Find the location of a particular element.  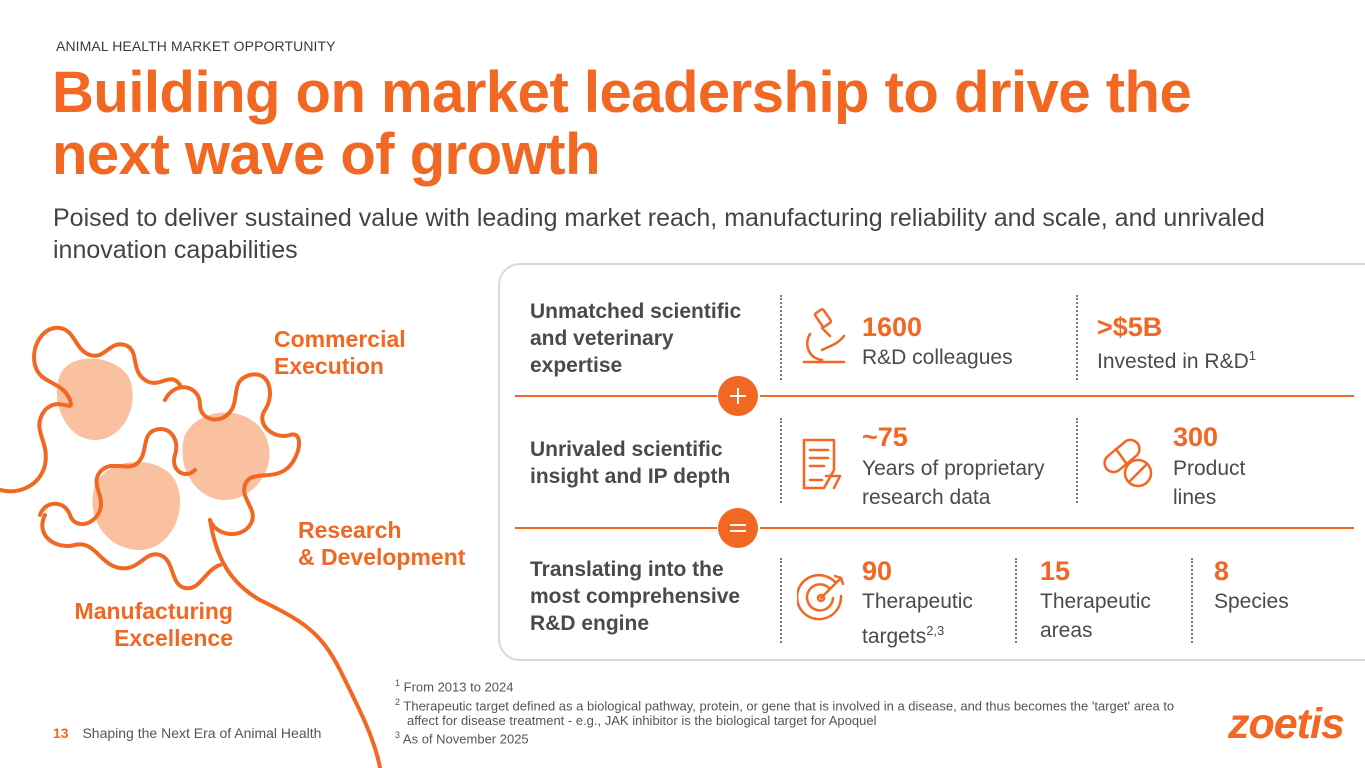

stat-value-areas: 15 is located at coordinates (1055, 571).